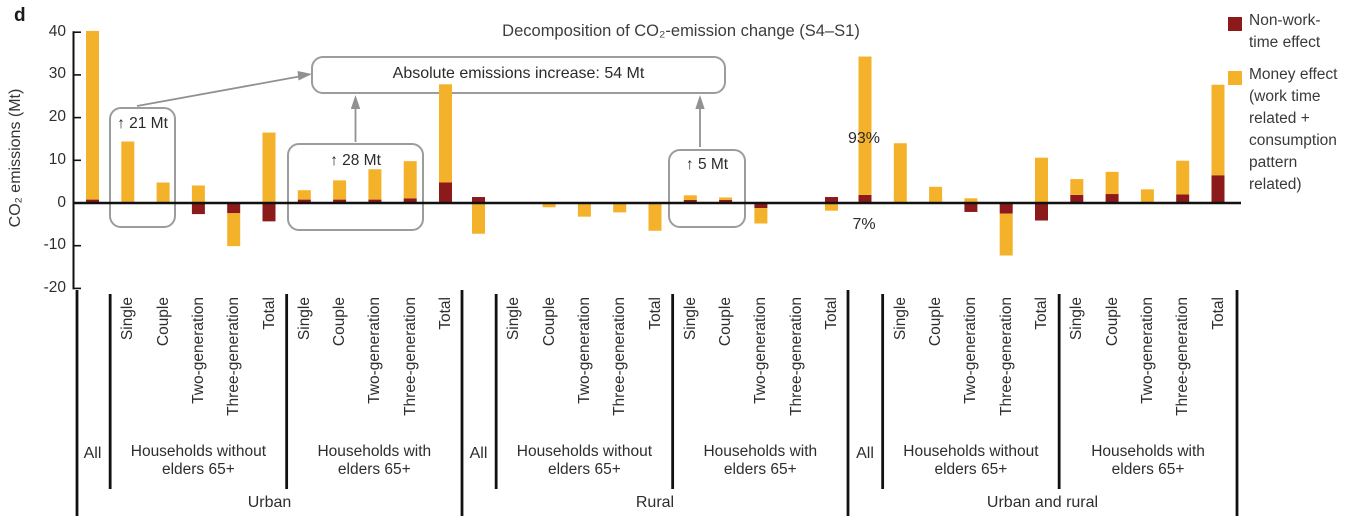 The width and height of the screenshot is (1353, 520). Describe the element at coordinates (1112, 198) in the screenshot. I see `bar-segment-non-work-time-urban-and-rural-couple-with-elders` at that location.